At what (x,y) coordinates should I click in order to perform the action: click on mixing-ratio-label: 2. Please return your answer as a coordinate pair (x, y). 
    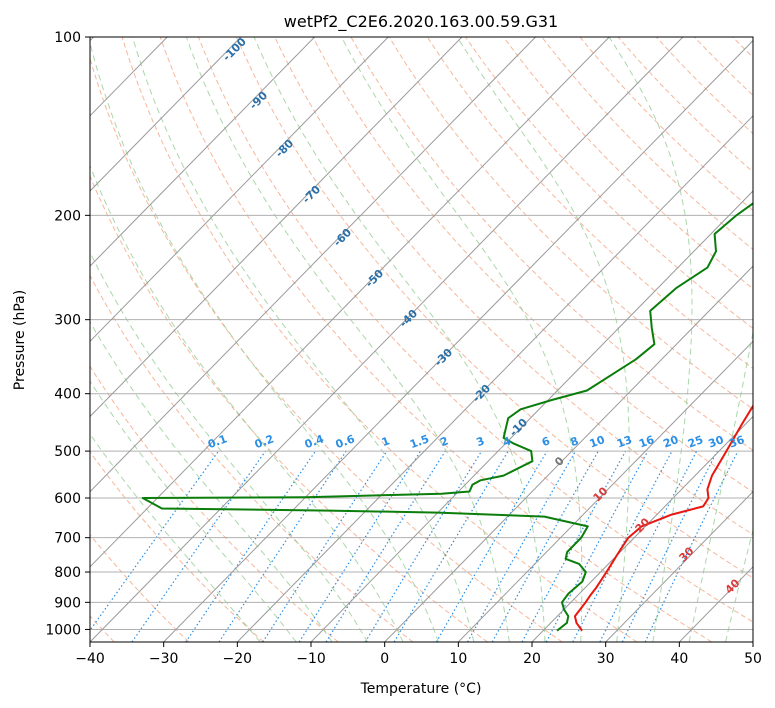
    Looking at the image, I should click on (444, 441).